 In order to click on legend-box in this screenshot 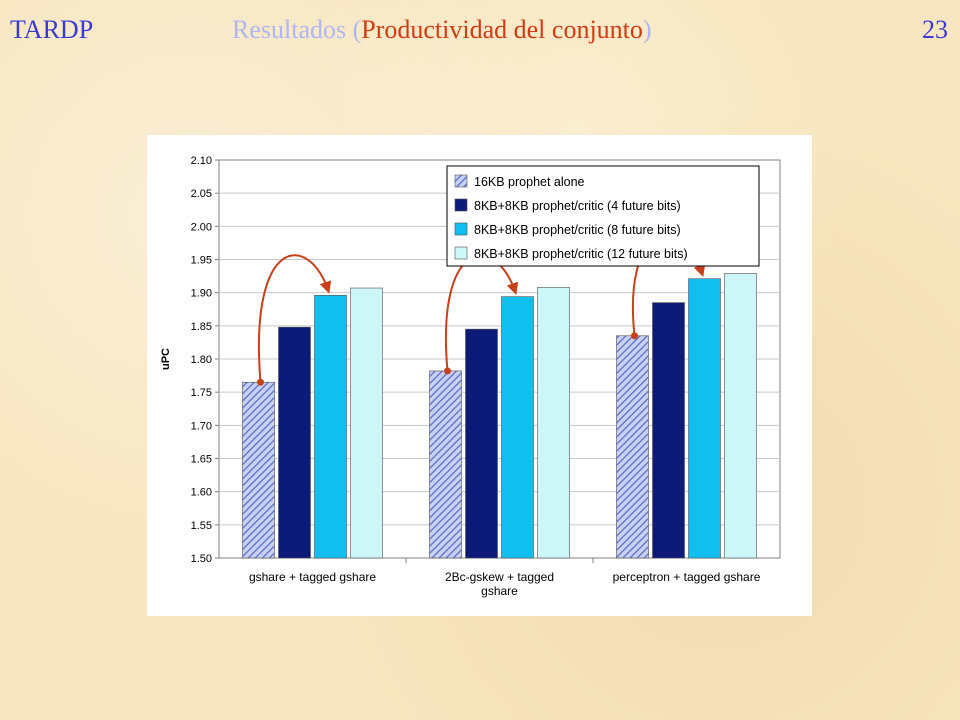, I will do `click(603, 216)`.